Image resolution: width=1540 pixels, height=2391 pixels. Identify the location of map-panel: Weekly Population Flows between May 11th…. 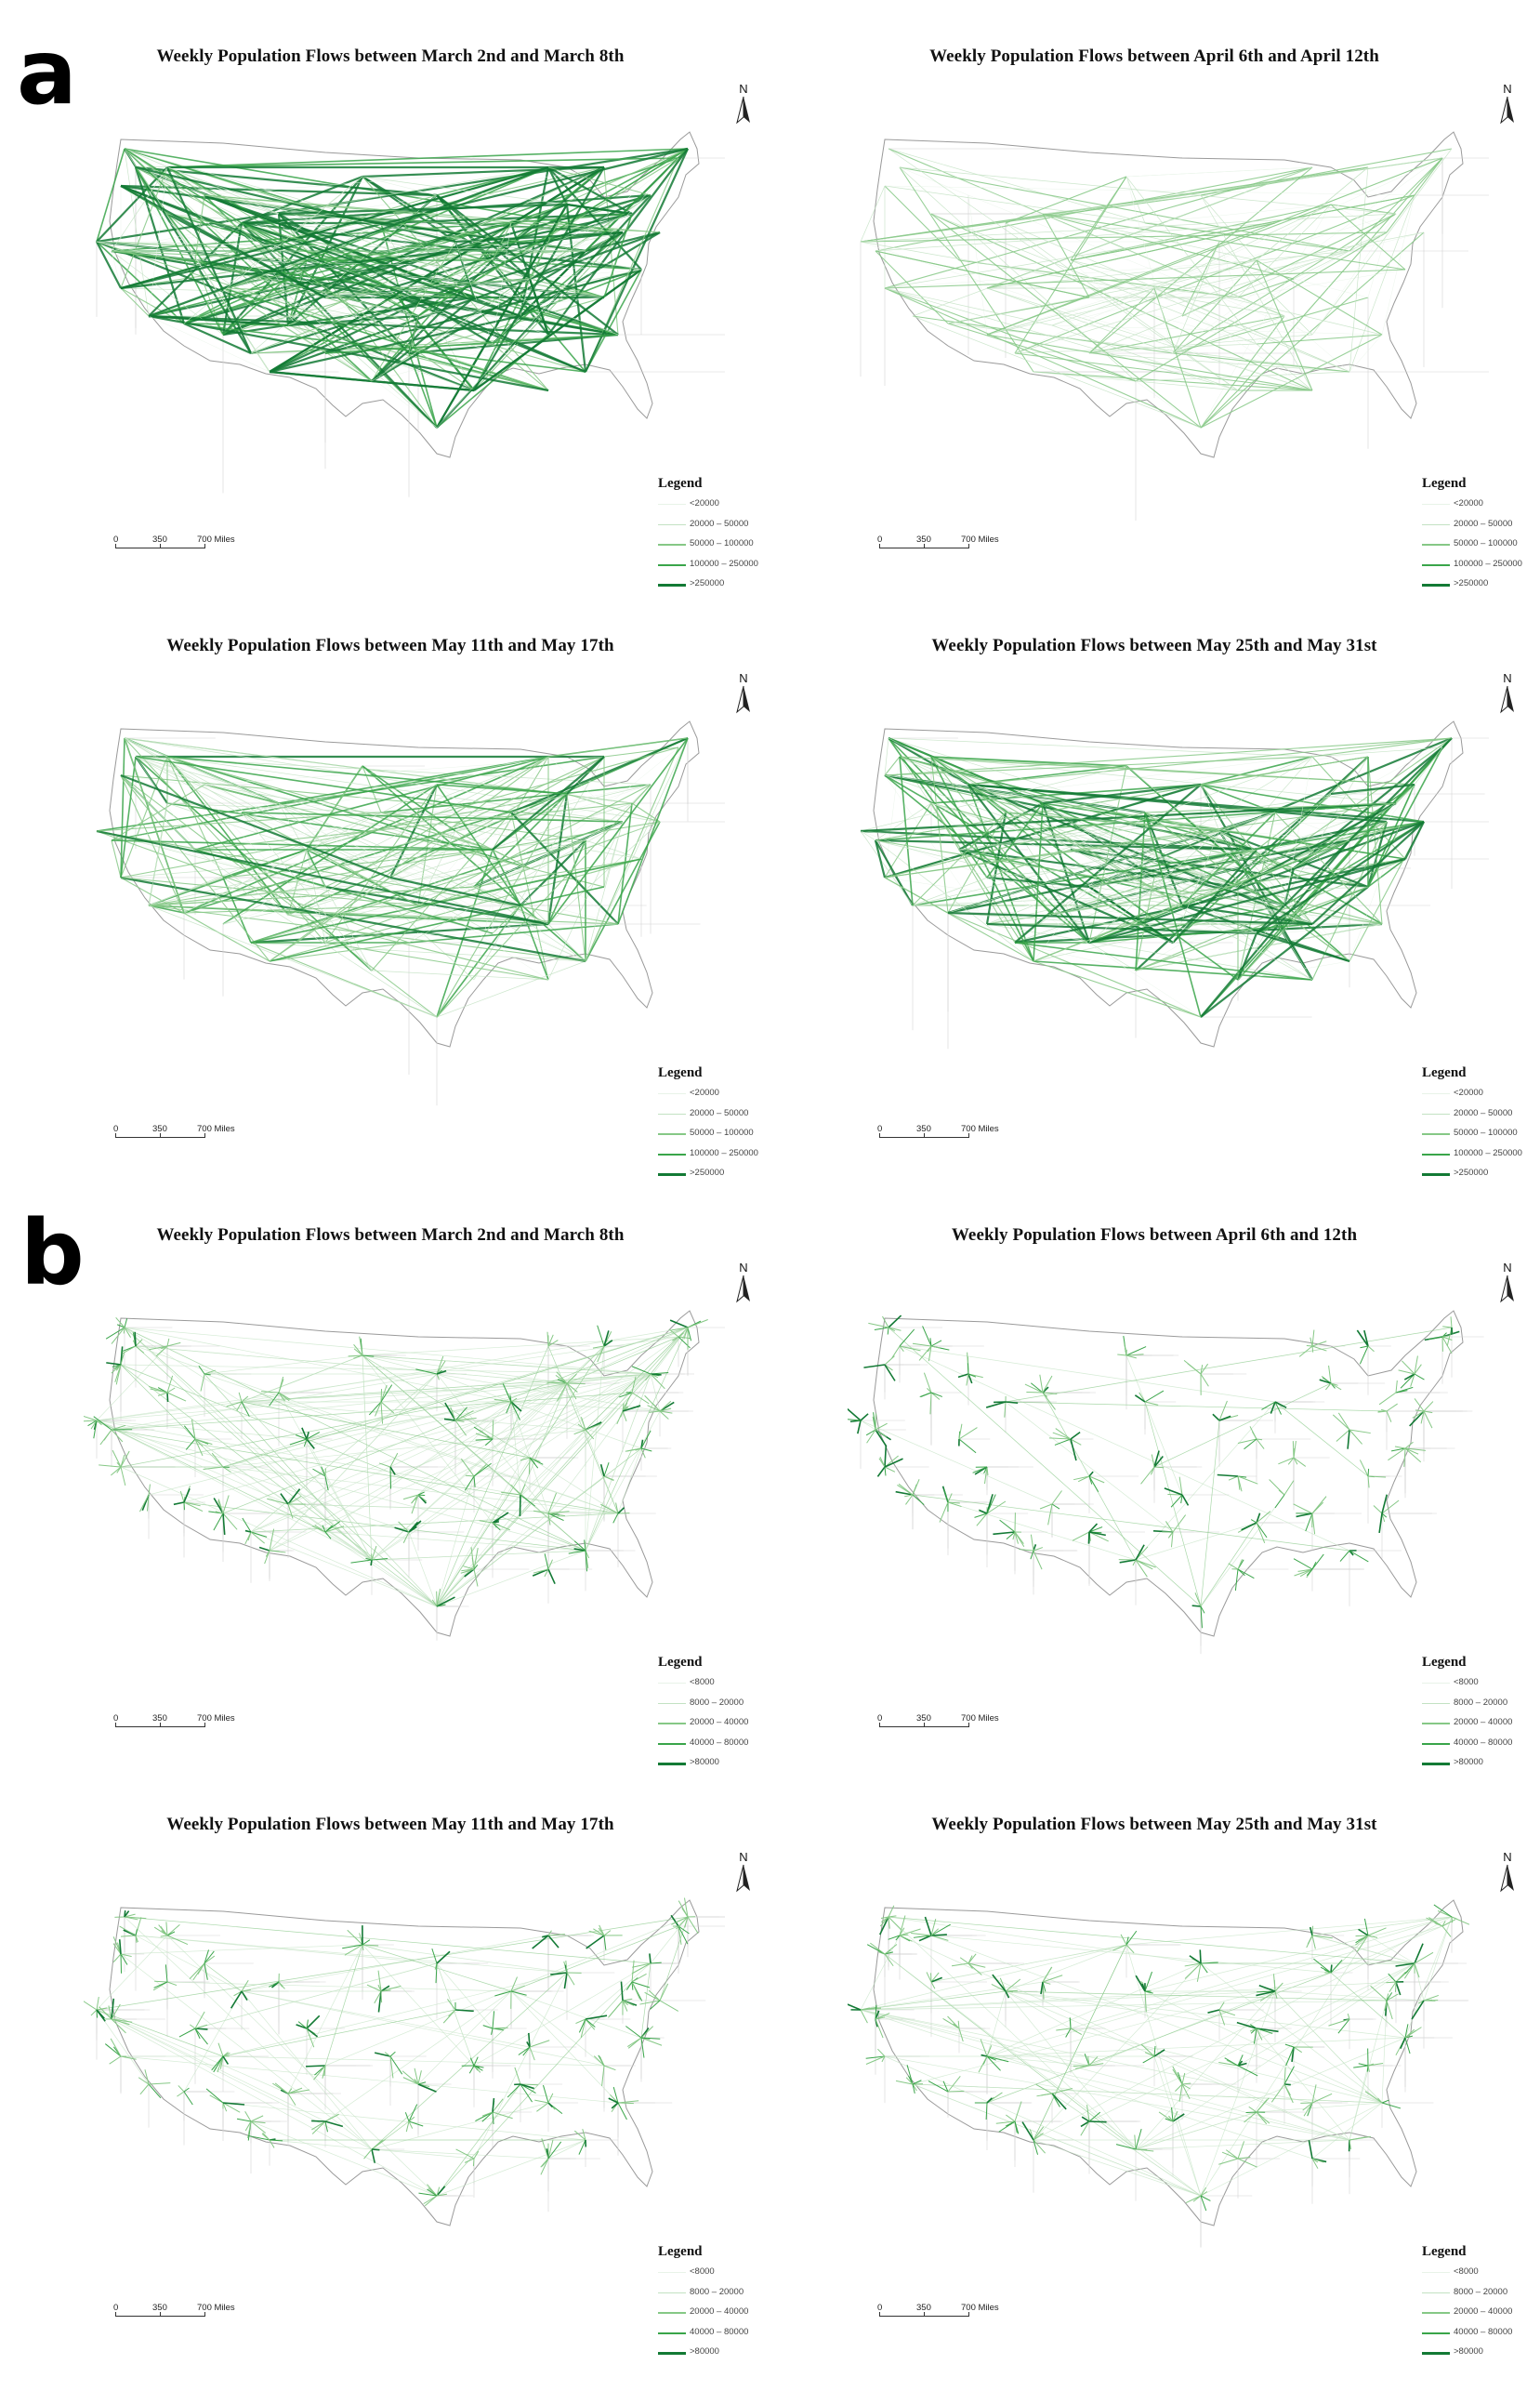
(428, 924).